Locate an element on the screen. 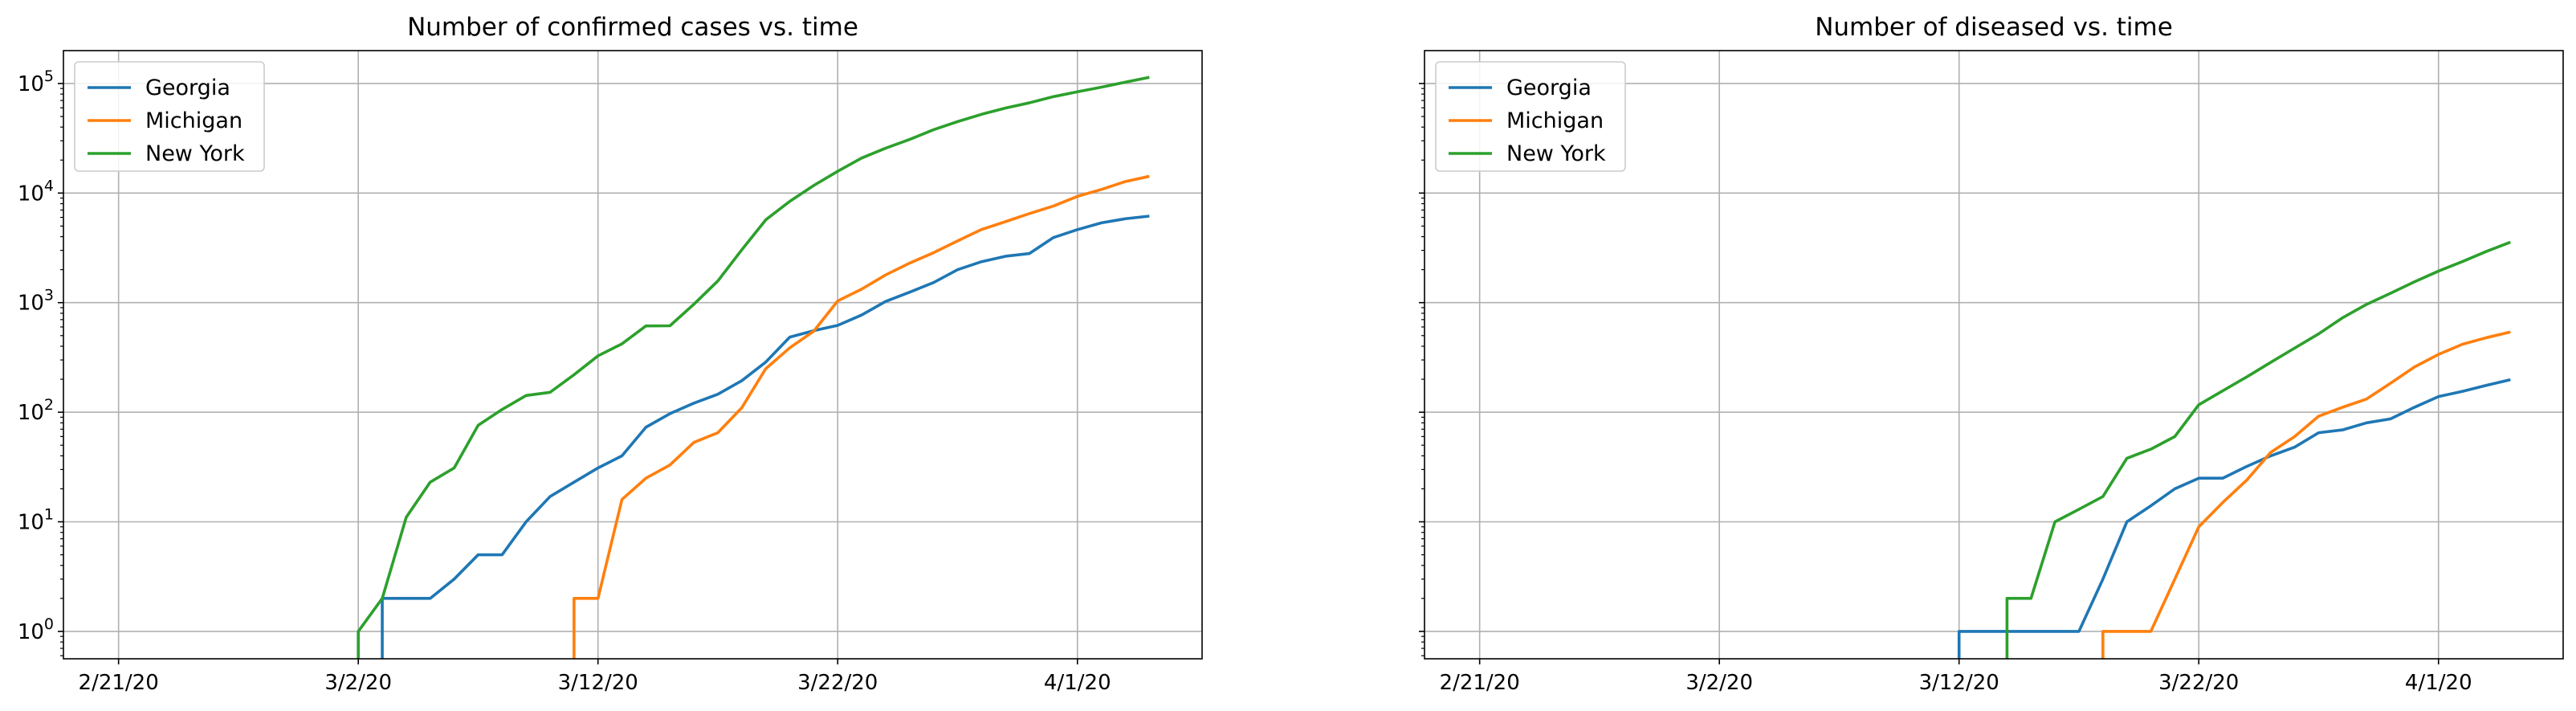  series-line-georgia is located at coordinates (2234, 518).